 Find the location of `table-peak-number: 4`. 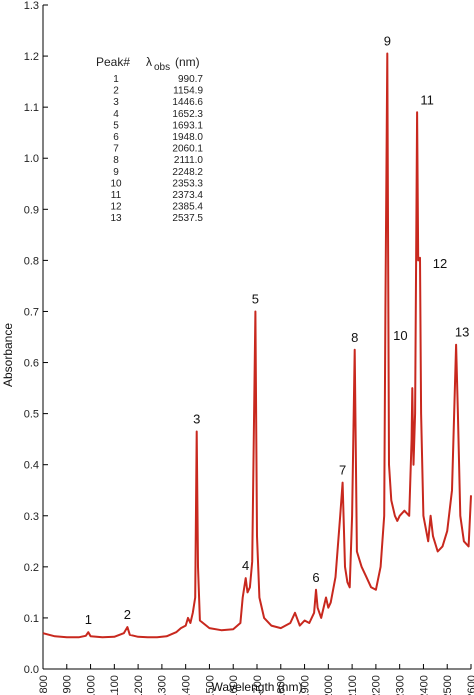

table-peak-number: 4 is located at coordinates (116, 114).